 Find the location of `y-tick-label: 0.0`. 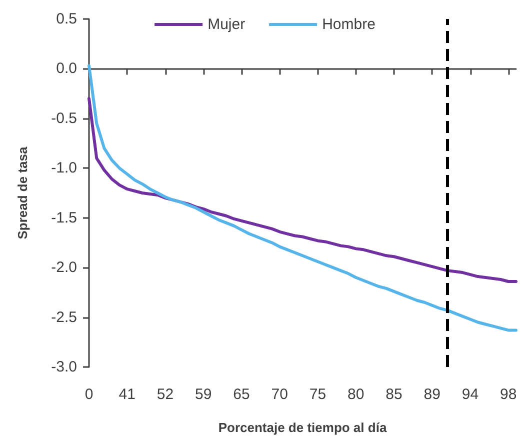

y-tick-label: 0.0 is located at coordinates (66, 69).